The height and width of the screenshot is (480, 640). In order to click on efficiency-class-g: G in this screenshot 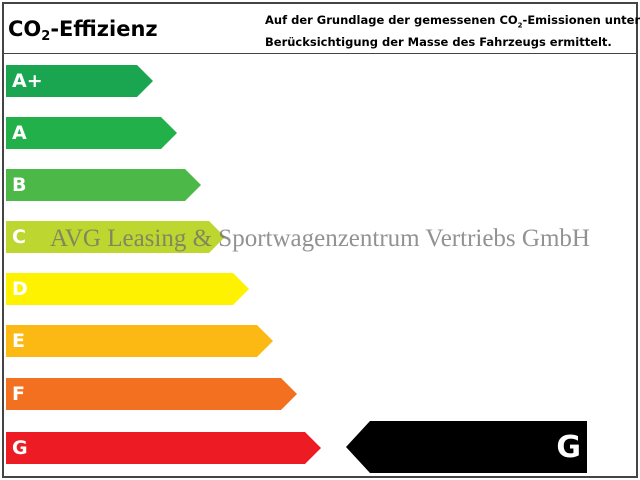, I will do `click(163, 448)`.